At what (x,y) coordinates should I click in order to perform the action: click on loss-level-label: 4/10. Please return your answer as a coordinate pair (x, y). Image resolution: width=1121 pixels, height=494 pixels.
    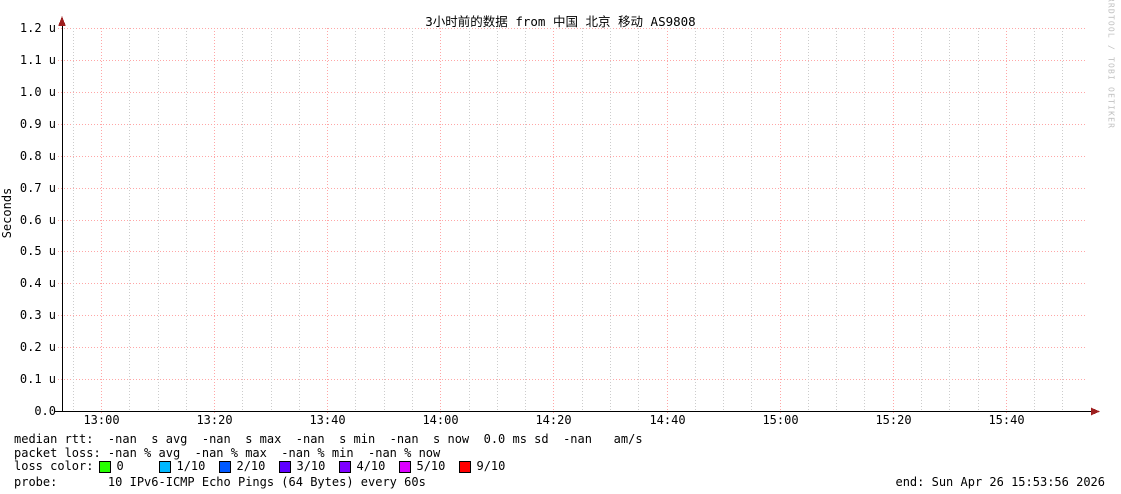
    Looking at the image, I should click on (371, 466).